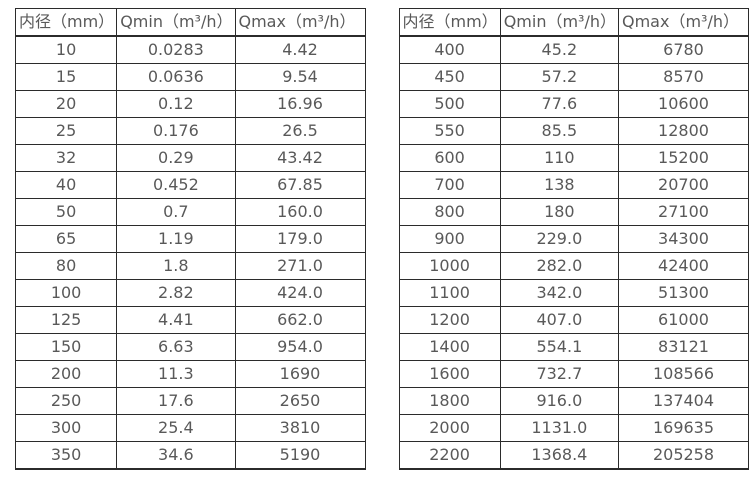 Image resolution: width=750 pixels, height=483 pixels. I want to click on cell-inner-diameter: 250, so click(66, 401).